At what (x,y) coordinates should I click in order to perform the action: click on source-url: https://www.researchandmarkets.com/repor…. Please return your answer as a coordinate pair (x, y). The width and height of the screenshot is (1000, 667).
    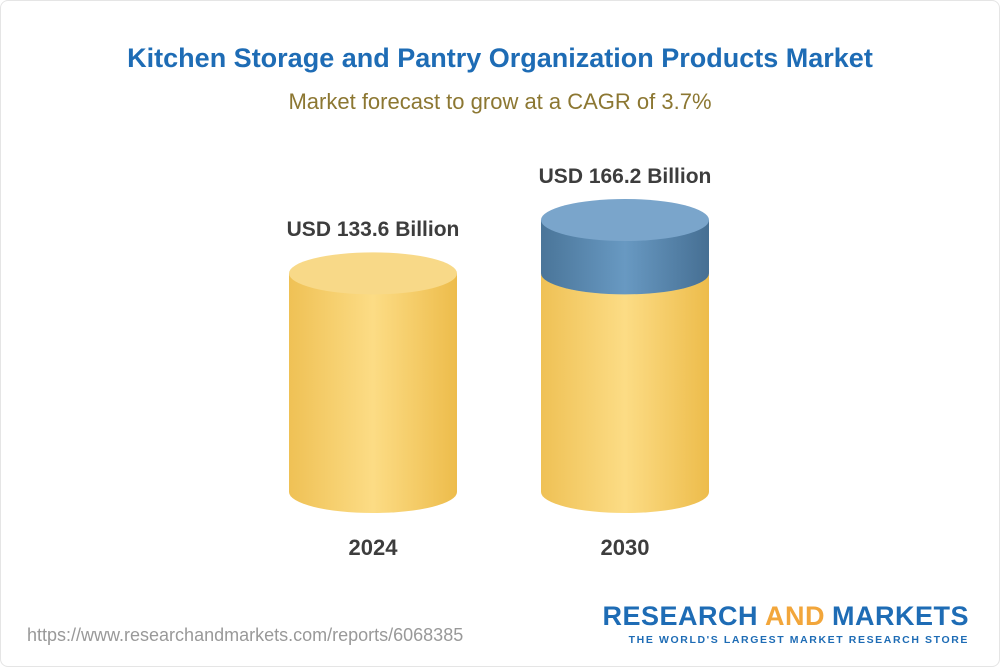
    Looking at the image, I should click on (245, 635).